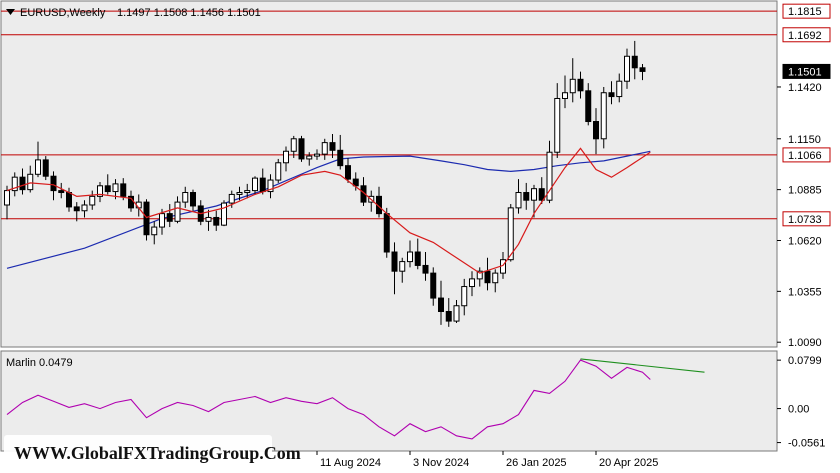  Describe the element at coordinates (805, 36) in the screenshot. I see `level-label: 1.1692` at that location.